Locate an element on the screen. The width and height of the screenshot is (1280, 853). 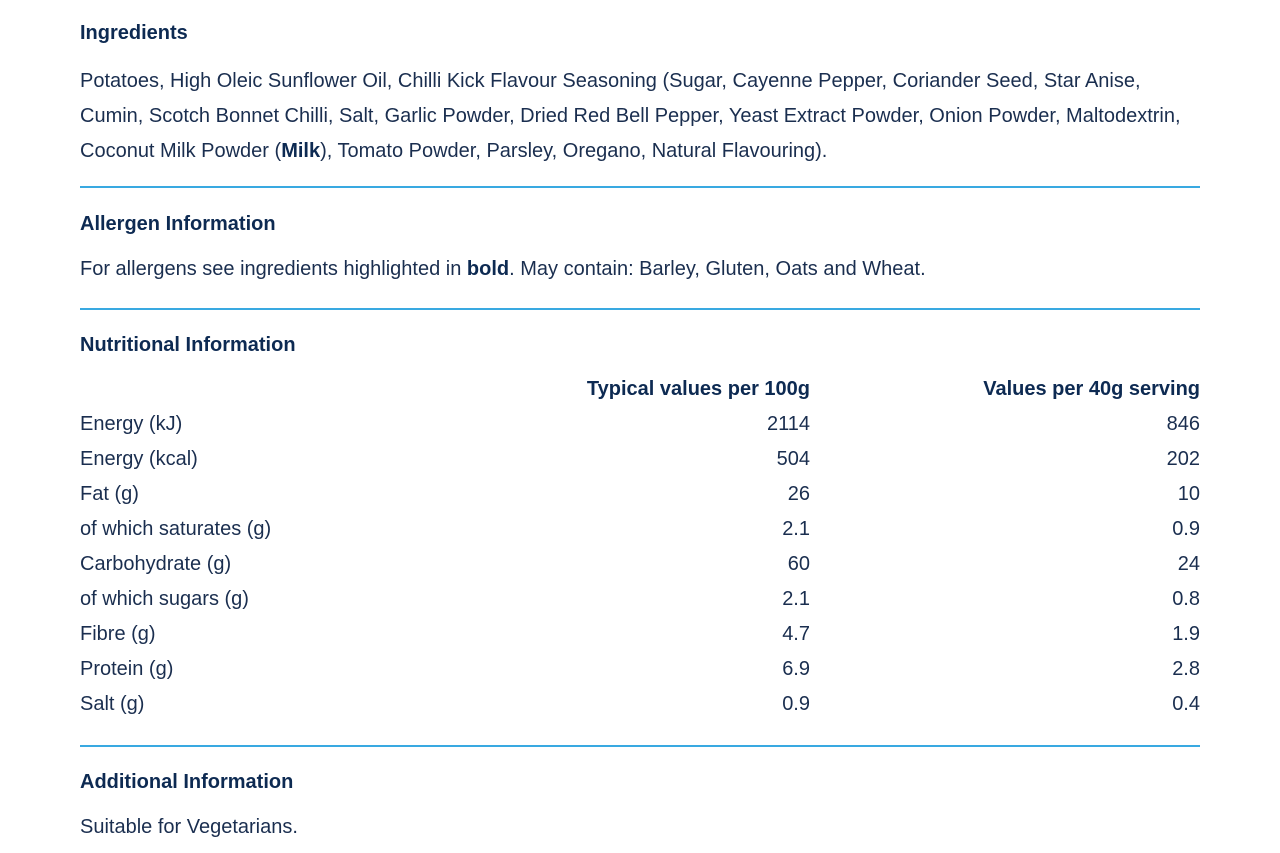
table-row: Carbohydrate (g) 60 24 is located at coordinates (640, 564).